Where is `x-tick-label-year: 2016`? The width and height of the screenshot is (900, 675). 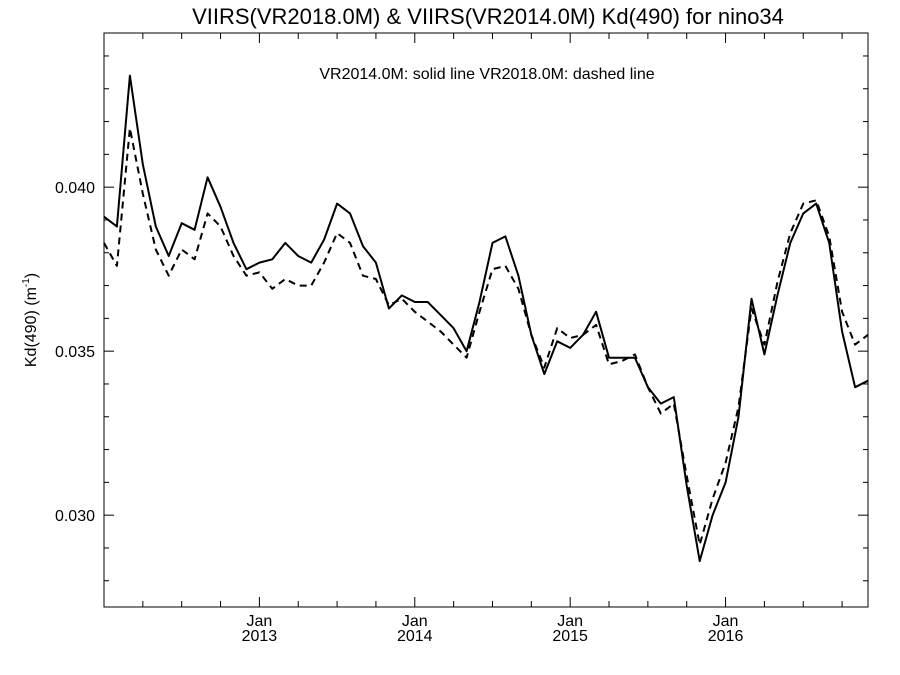
x-tick-label-year: 2016 is located at coordinates (726, 636).